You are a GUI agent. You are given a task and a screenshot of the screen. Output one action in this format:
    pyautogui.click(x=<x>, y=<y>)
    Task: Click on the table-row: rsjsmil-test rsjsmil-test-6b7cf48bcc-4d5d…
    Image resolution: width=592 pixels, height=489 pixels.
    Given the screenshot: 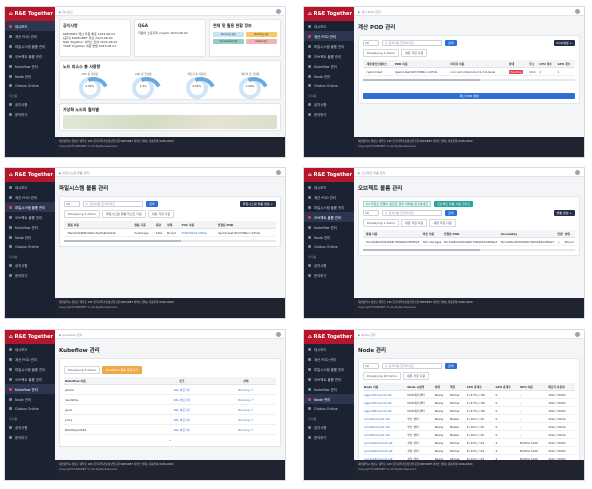 What is the action you would take?
    pyautogui.click(x=469, y=71)
    